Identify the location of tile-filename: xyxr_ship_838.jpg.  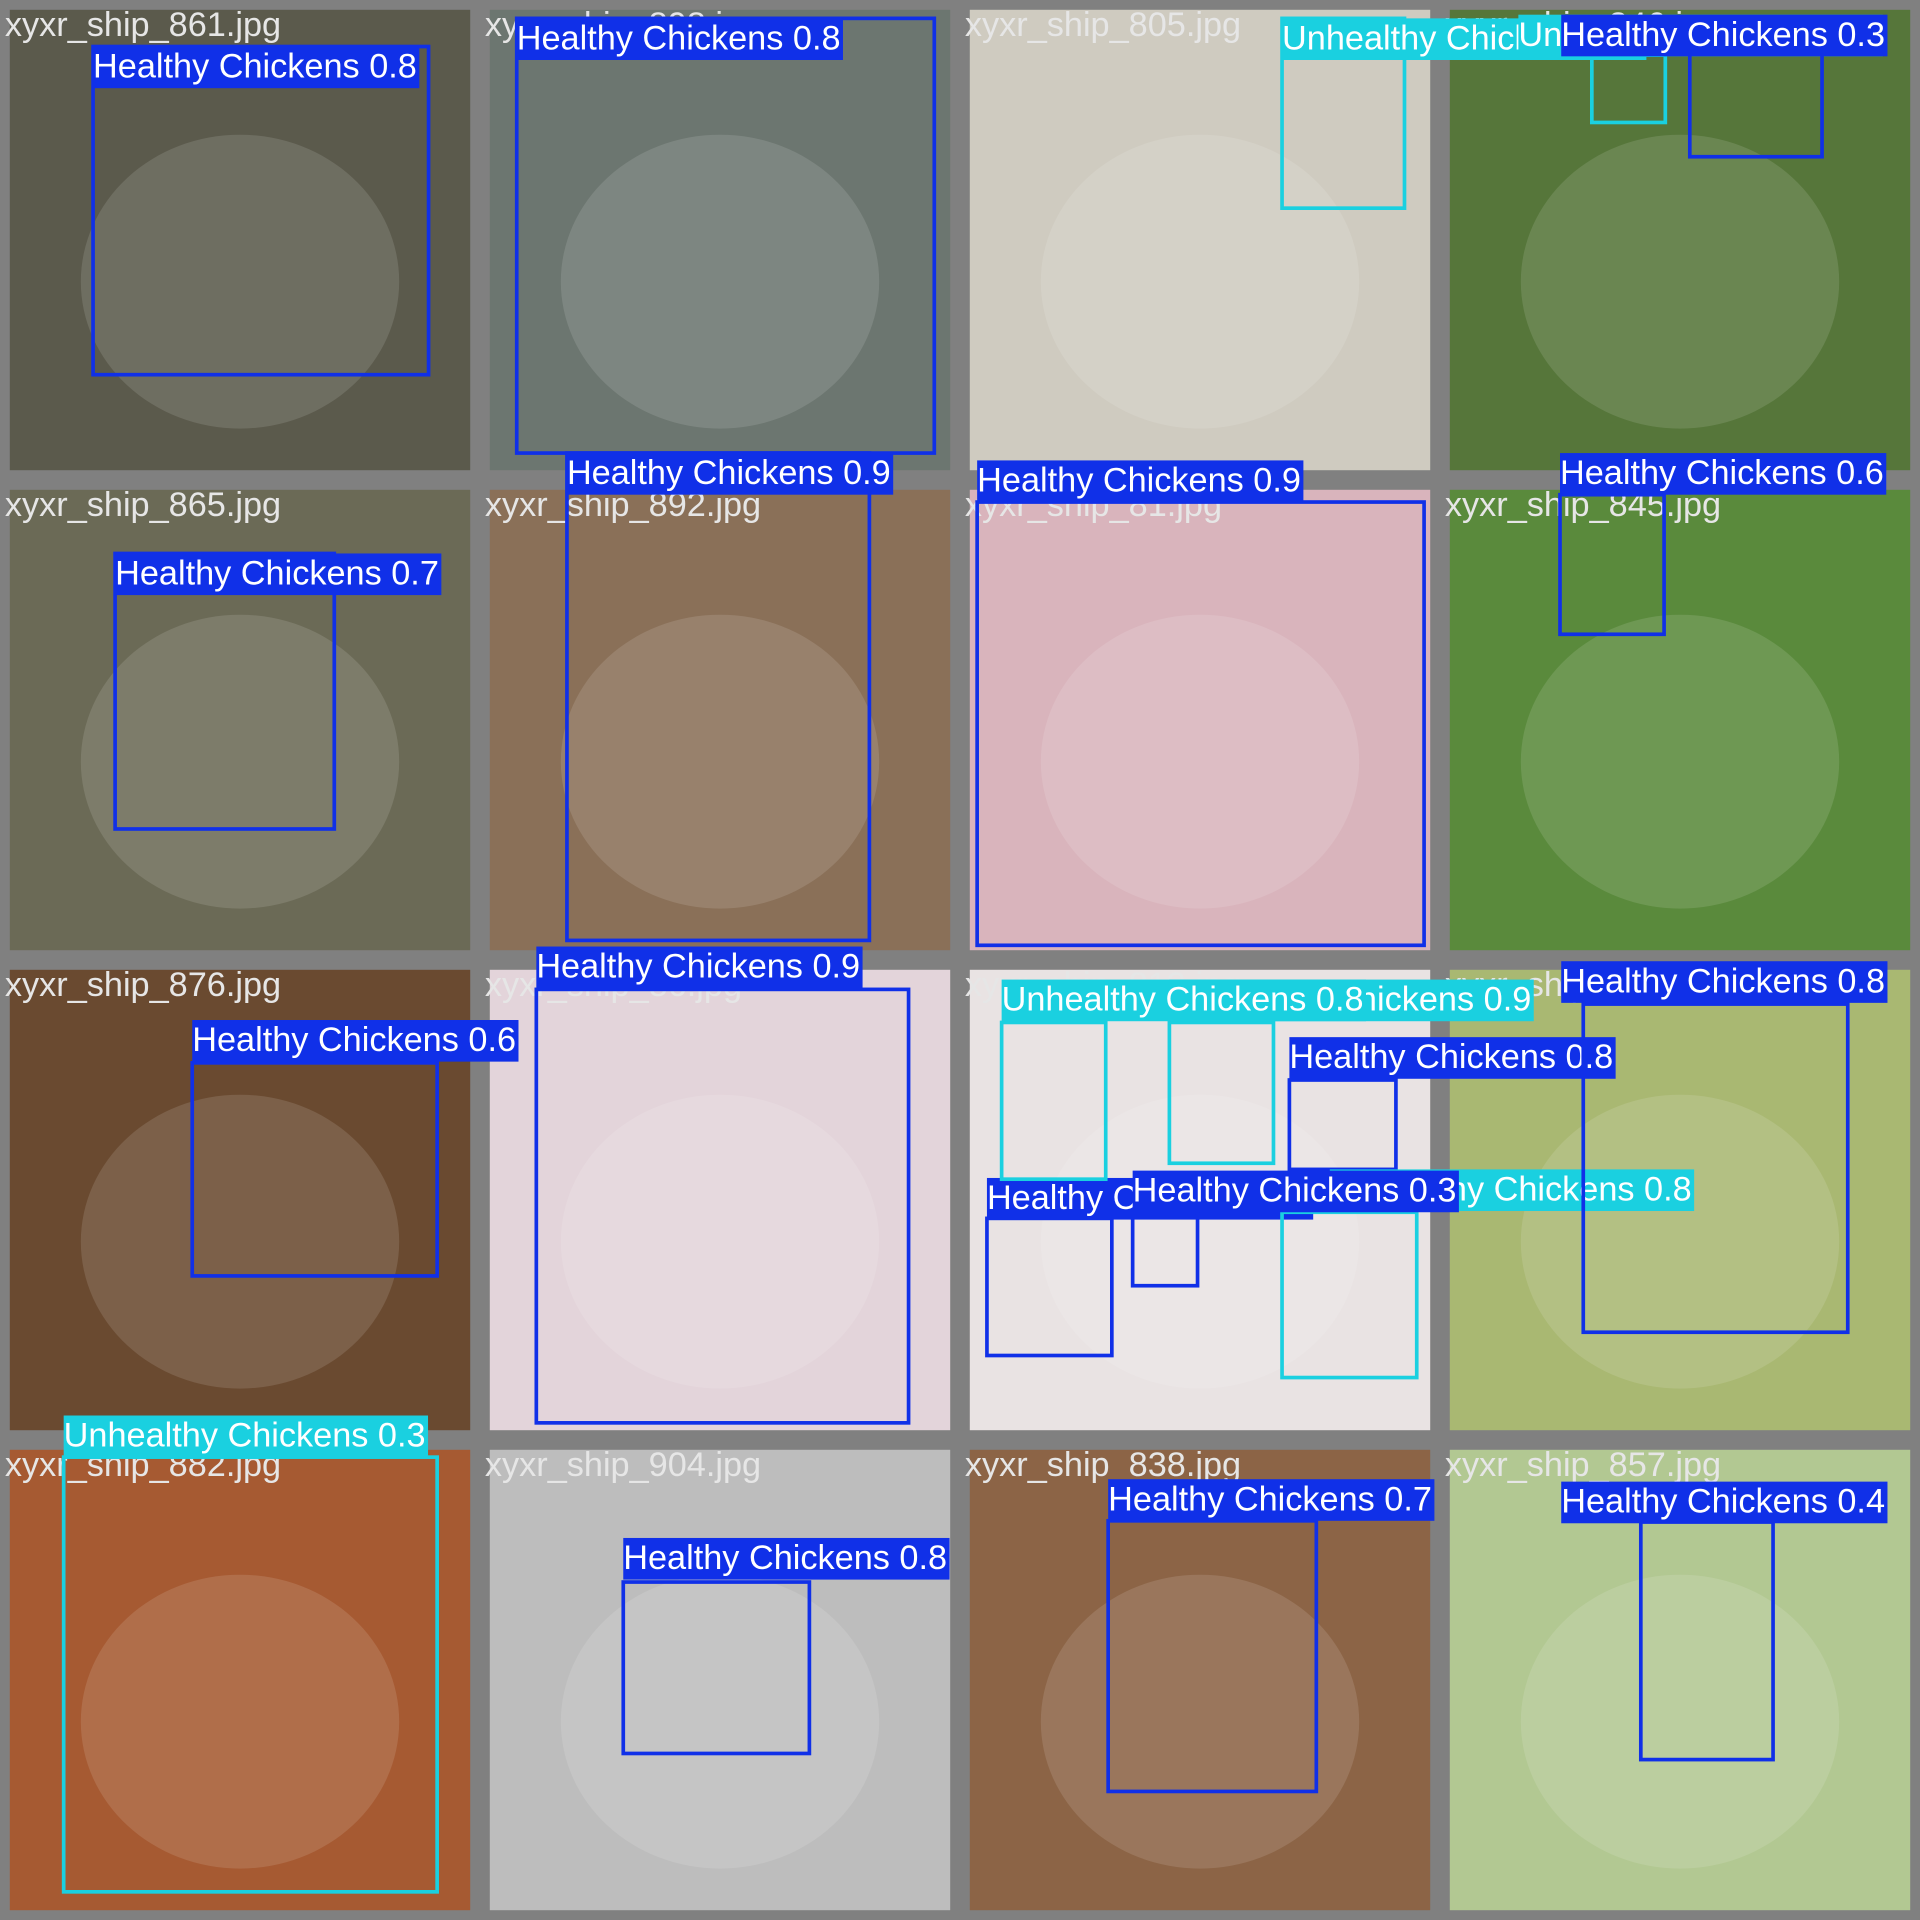
(1103, 1465).